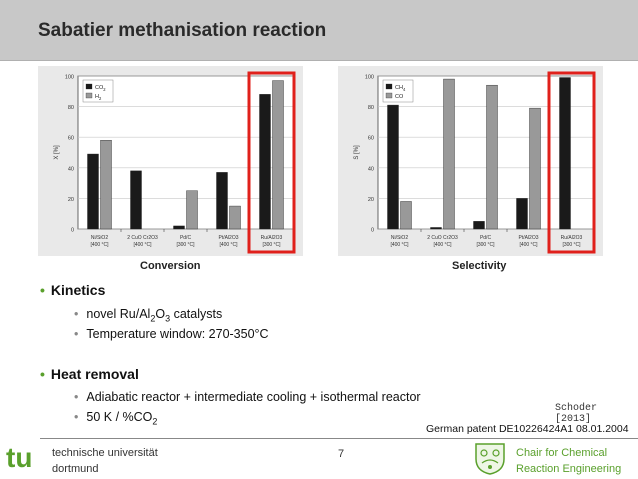  What do you see at coordinates (527, 429) in the screenshot?
I see `patent-reference: German patent DE10226424A1 08.01.2004` at bounding box center [527, 429].